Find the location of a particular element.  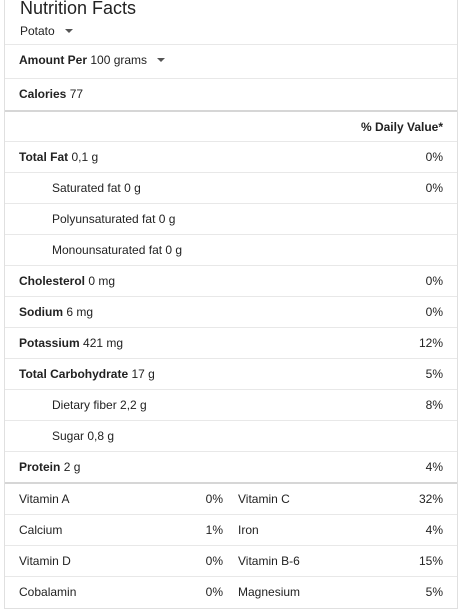

nutrient-label-group: Protein 2 g is located at coordinates (49, 467).